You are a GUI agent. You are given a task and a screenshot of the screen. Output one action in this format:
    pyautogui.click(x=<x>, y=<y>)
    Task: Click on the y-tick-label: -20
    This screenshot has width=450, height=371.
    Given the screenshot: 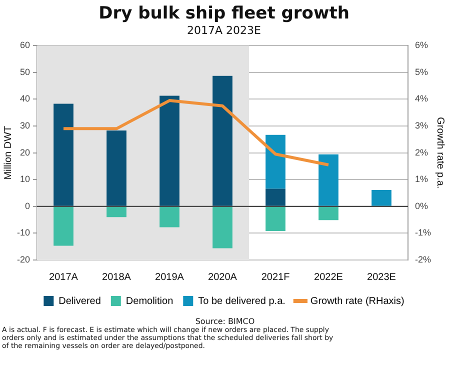 What is the action you would take?
    pyautogui.click(x=23, y=259)
    